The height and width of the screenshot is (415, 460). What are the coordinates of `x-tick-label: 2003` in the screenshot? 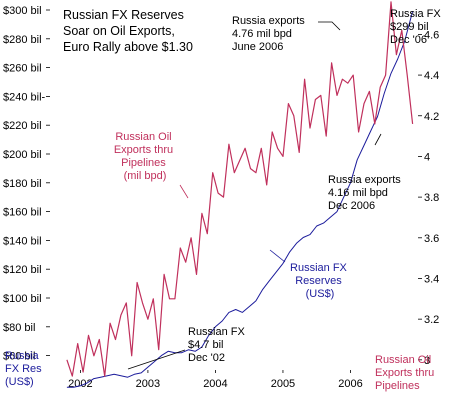 It's located at (148, 384).